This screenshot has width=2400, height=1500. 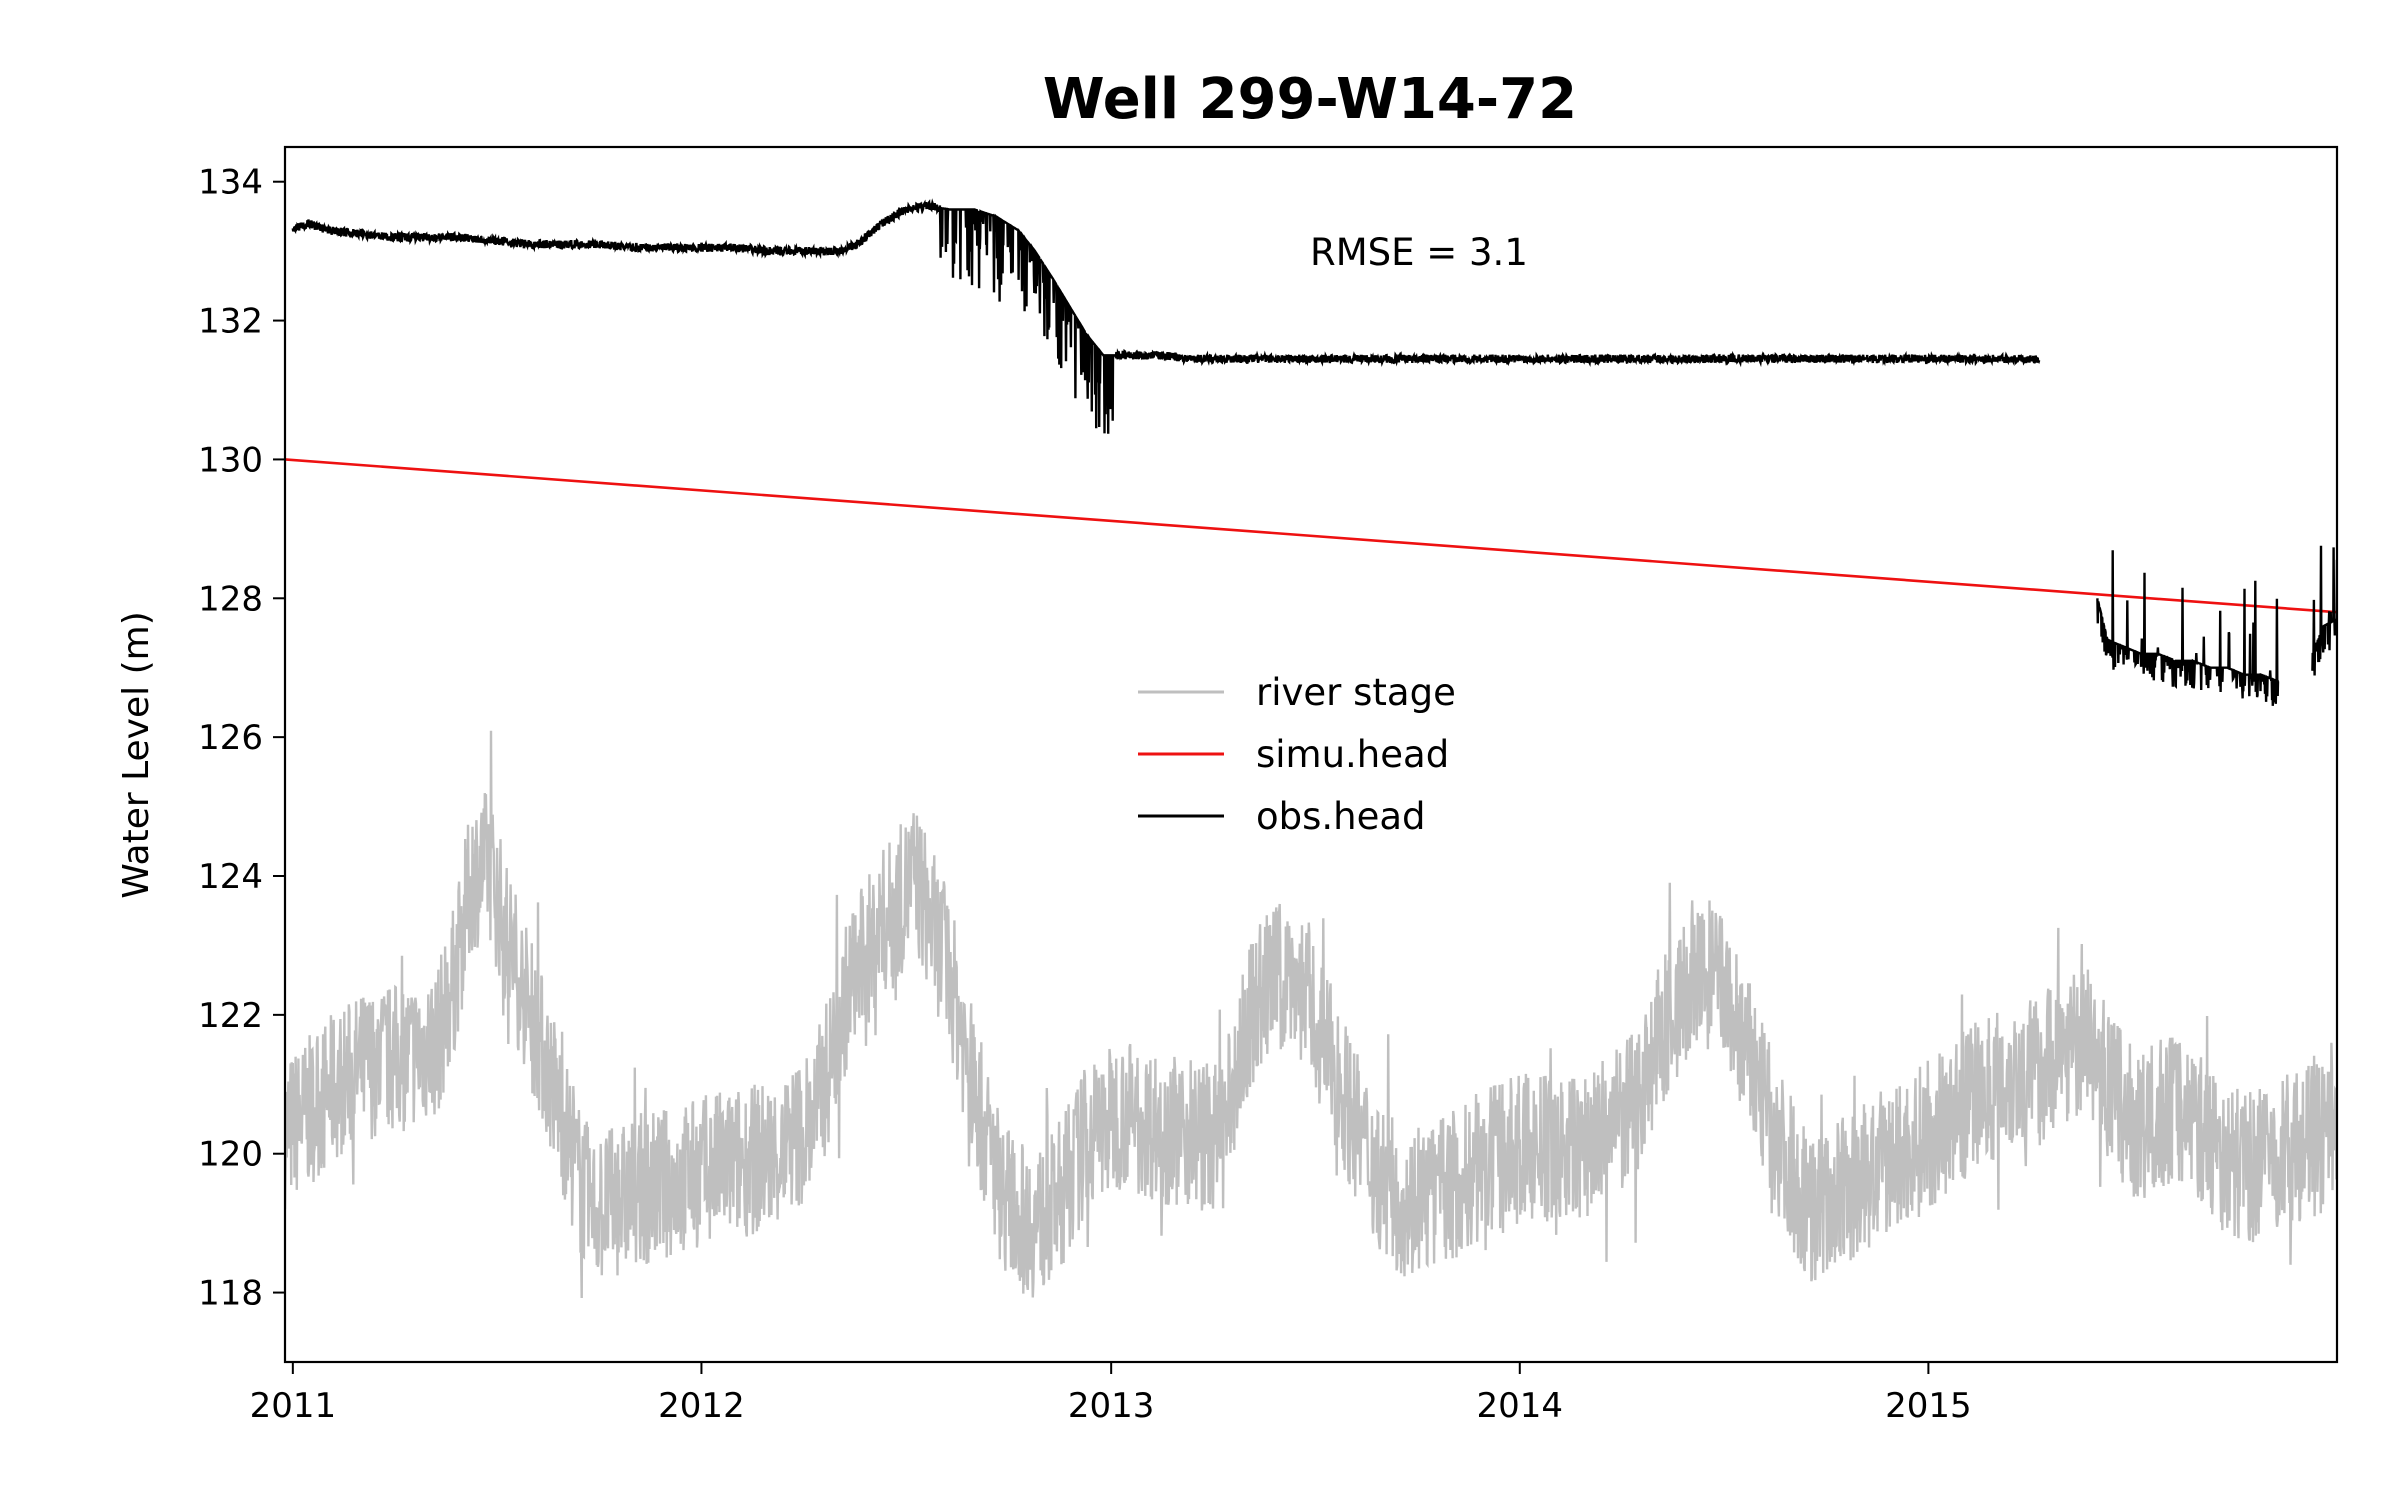 I want to click on x-tick-label-2013: 2013, so click(x=1111, y=1406).